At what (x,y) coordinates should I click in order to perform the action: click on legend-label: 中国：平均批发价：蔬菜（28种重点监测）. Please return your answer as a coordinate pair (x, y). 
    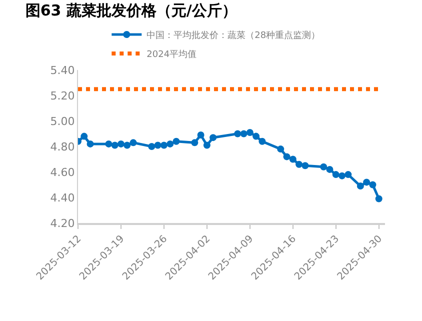
    Looking at the image, I should click on (233, 35).